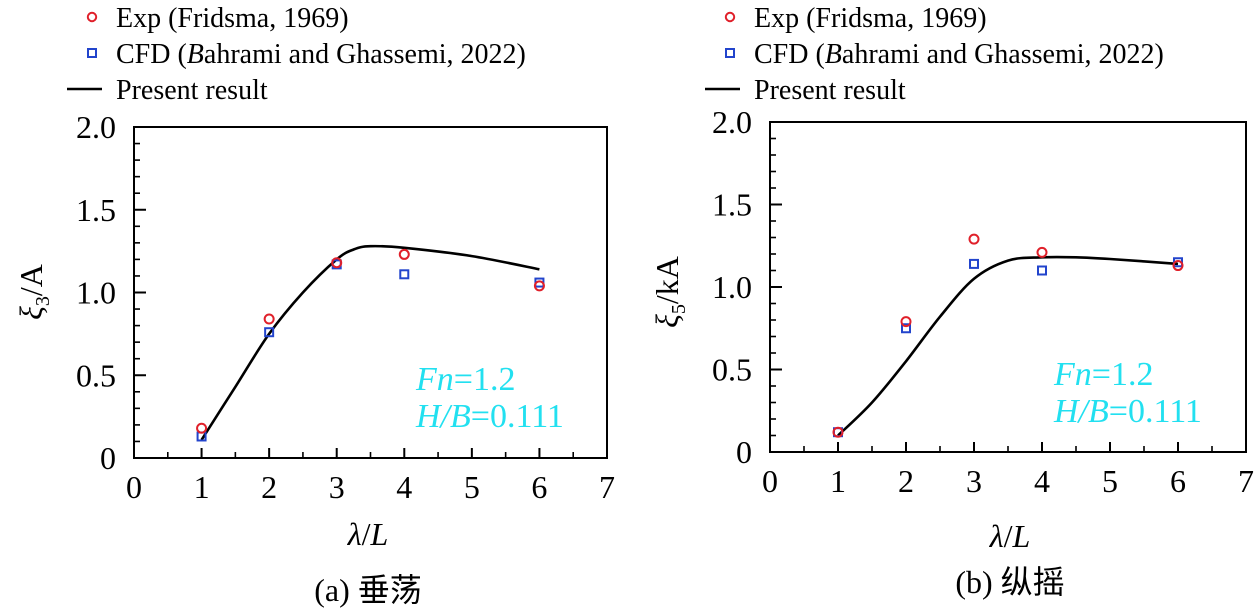 Image resolution: width=1260 pixels, height=614 pixels. Describe the element at coordinates (669, 292) in the screenshot. I see `y-axis-label: ξ5/kA` at that location.